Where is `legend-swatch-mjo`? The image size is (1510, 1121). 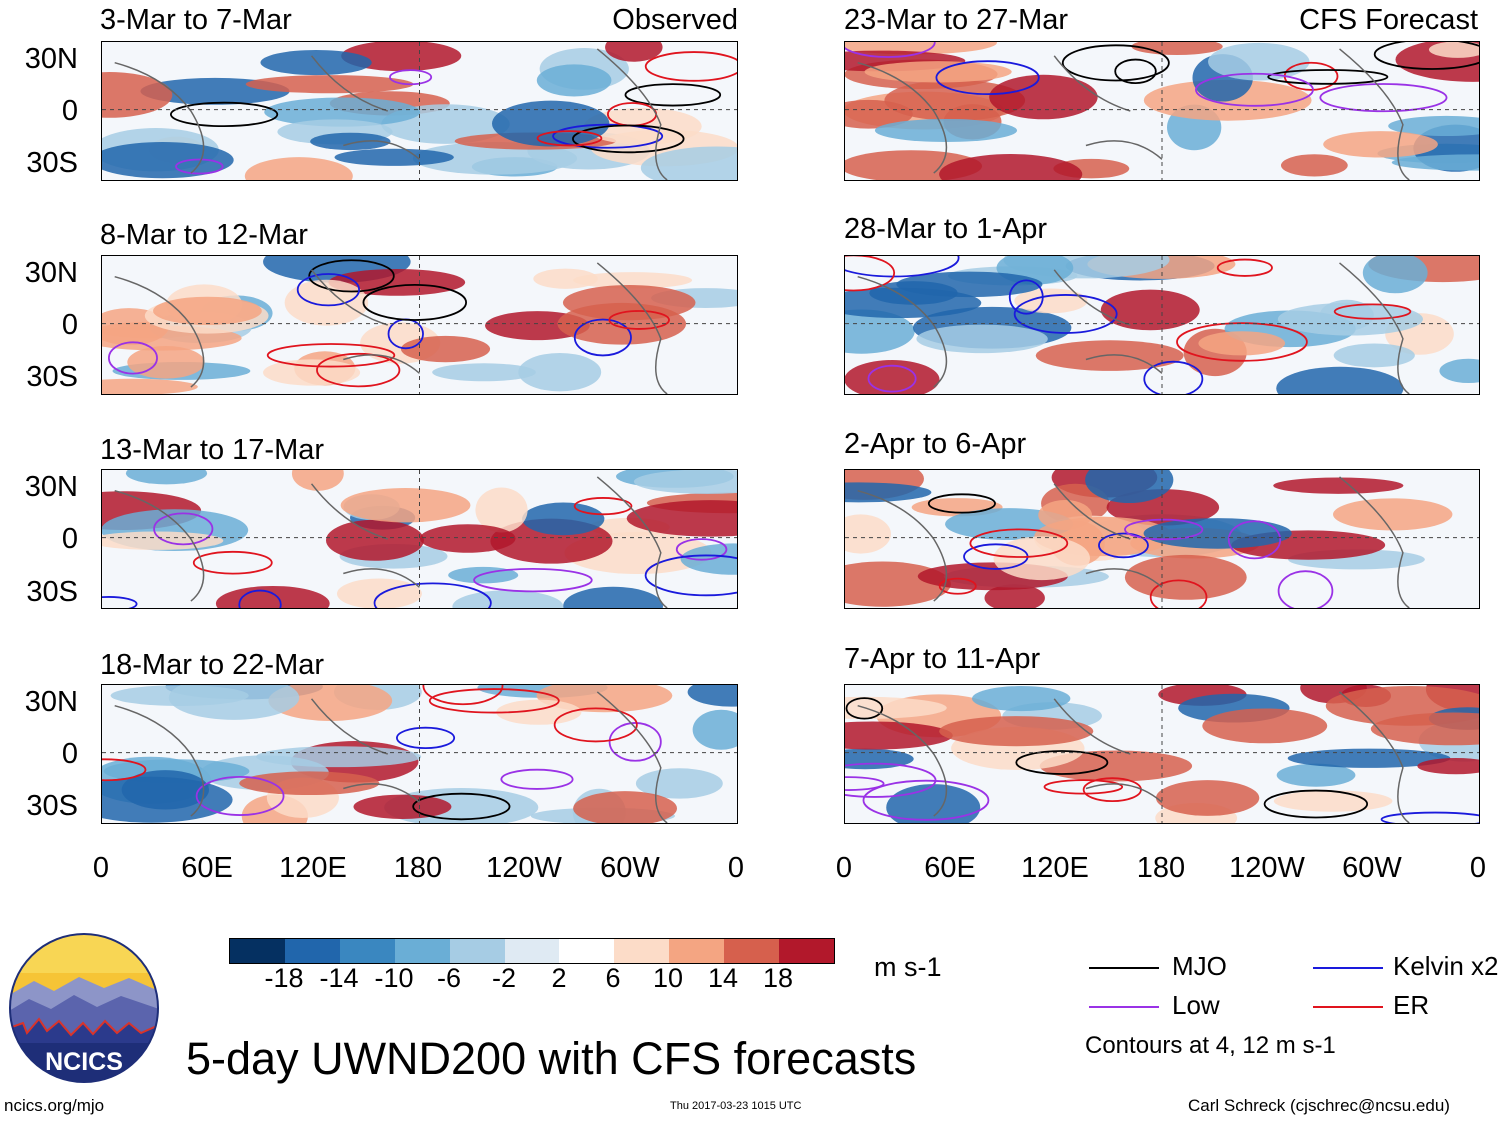 legend-swatch-mjo is located at coordinates (1124, 968).